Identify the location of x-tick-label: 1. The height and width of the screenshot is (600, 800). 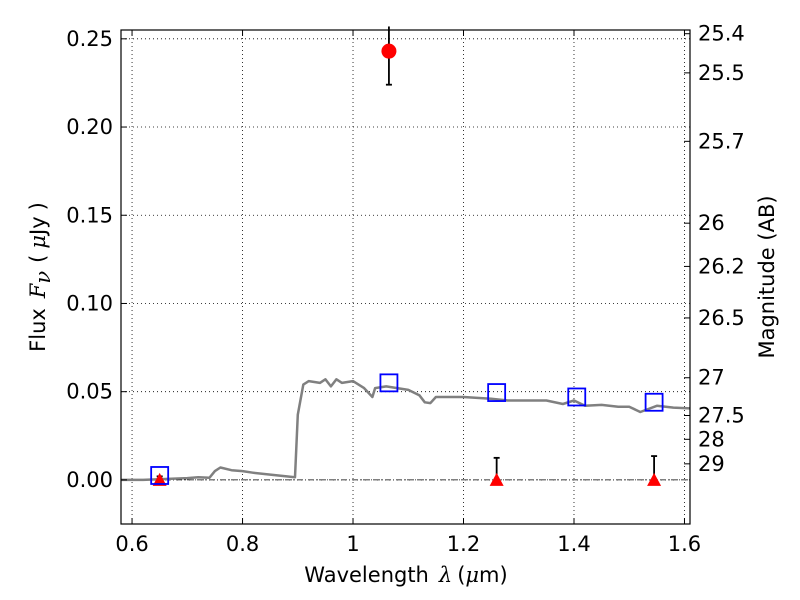
(352, 544).